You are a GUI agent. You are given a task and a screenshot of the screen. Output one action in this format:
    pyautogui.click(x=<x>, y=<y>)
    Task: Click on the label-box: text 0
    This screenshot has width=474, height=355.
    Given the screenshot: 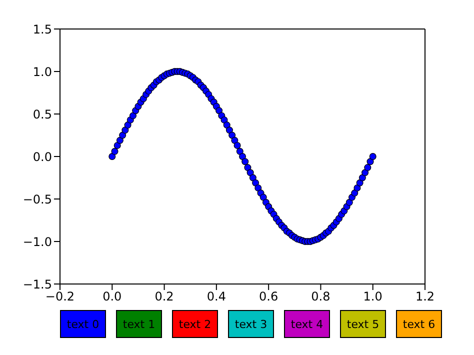 What is the action you would take?
    pyautogui.click(x=83, y=324)
    